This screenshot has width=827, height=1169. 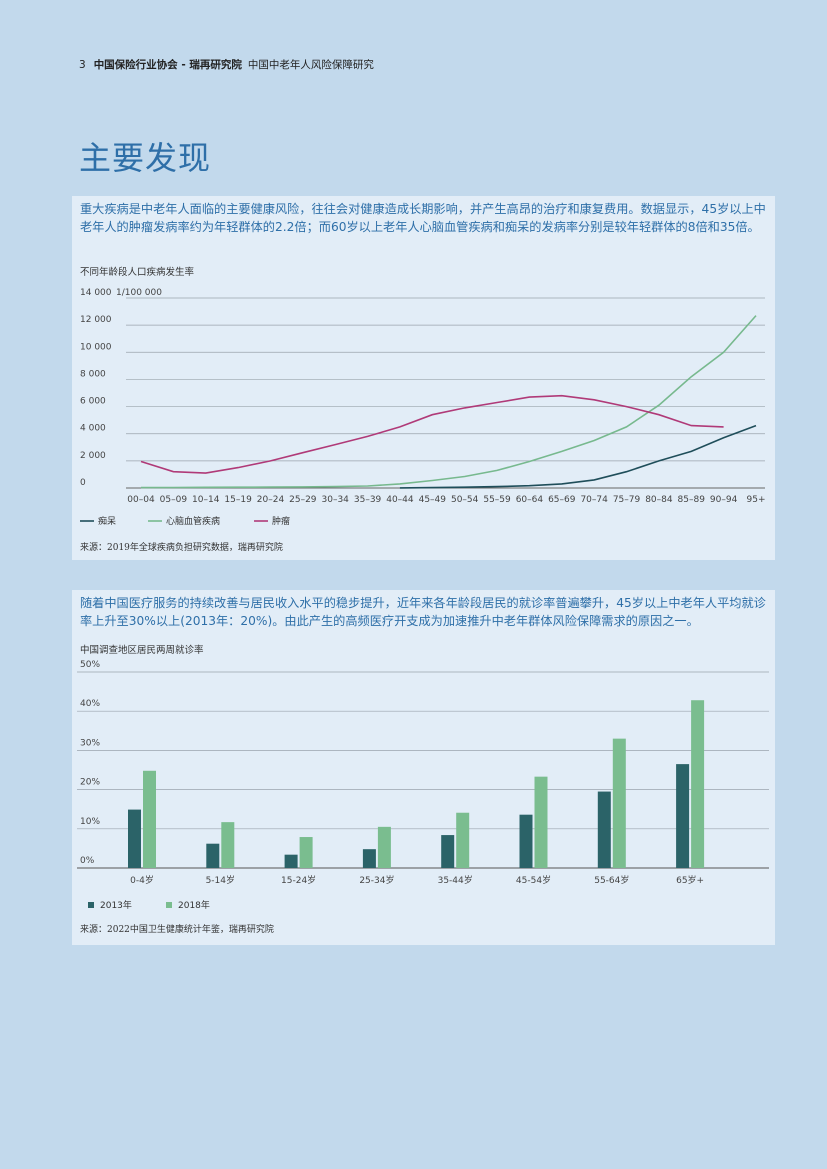 I want to click on x-tick-label: 30–34, so click(x=336, y=500).